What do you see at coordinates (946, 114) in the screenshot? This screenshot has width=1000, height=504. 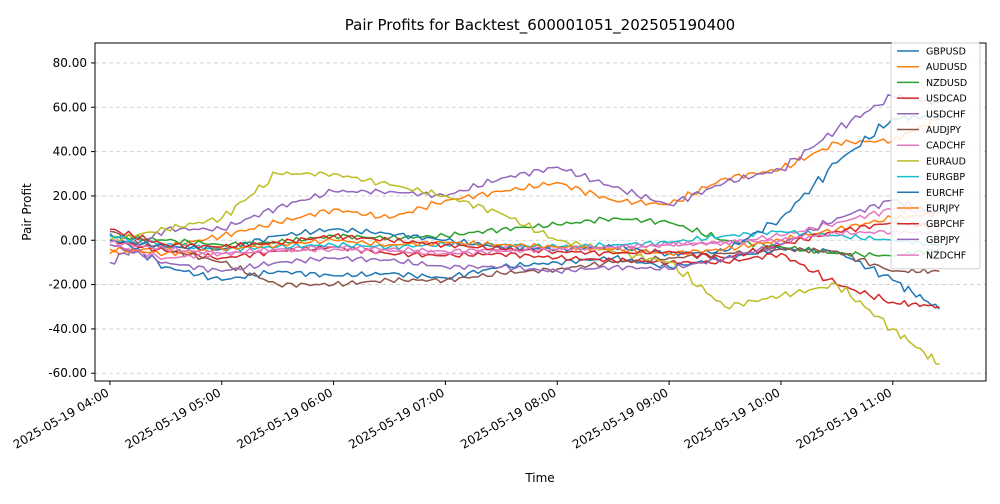 I see `legend-label: USDCHF` at bounding box center [946, 114].